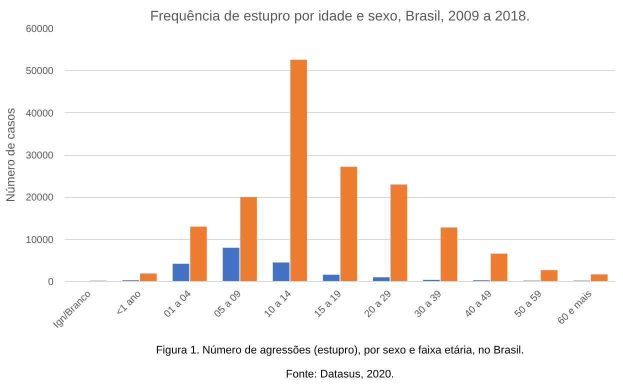 This screenshot has height=389, width=623. What do you see at coordinates (11, 155) in the screenshot?
I see `y-axis-title: Número de casos` at bounding box center [11, 155].